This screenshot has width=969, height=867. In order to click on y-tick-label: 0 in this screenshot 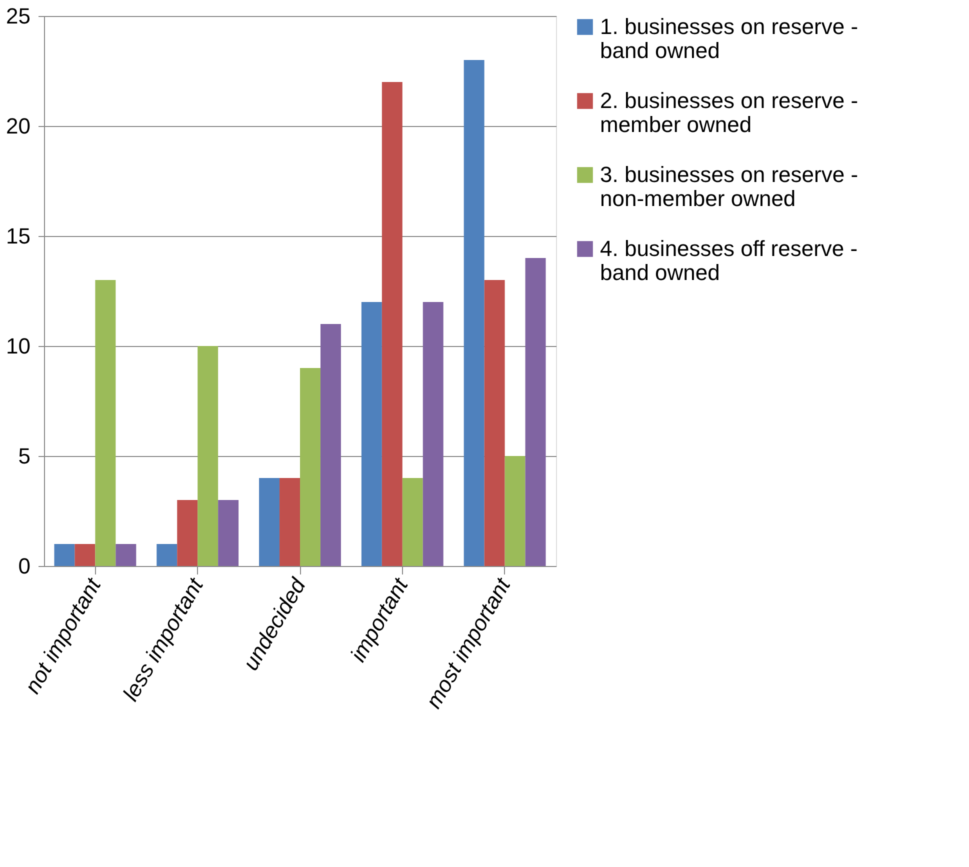, I will do `click(24, 566)`.